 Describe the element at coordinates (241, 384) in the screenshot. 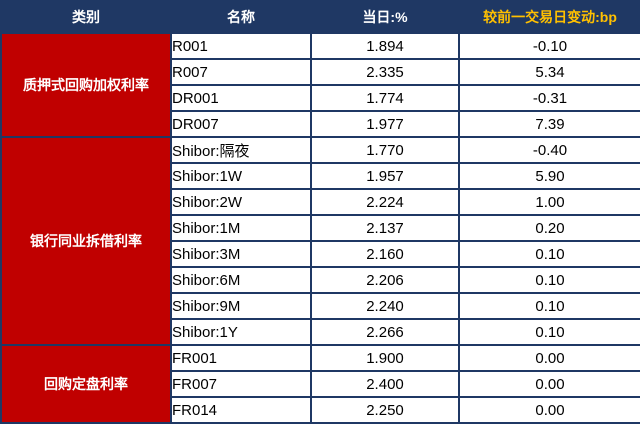

I see `name-cell: FR007` at that location.